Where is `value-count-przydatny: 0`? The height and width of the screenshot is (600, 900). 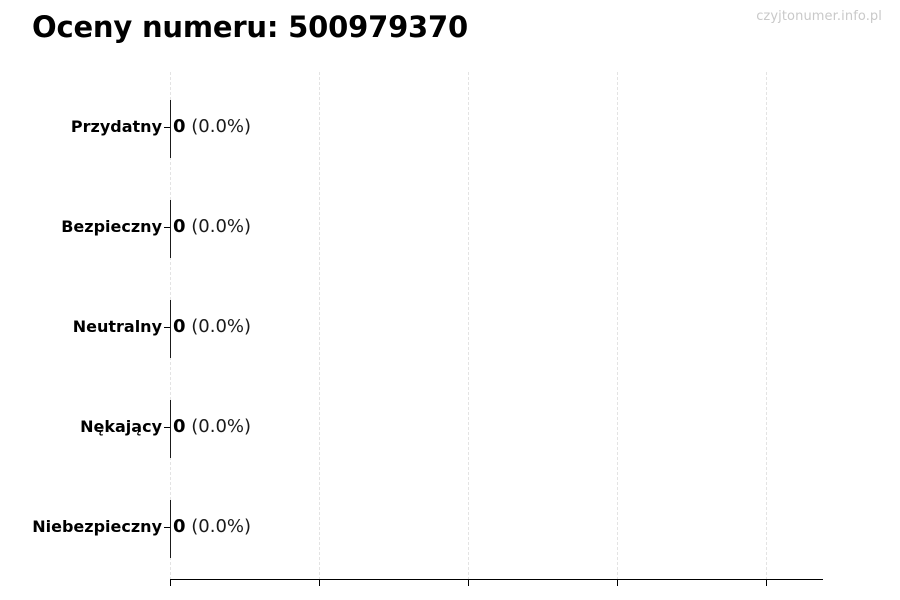 value-count-przydatny: 0 is located at coordinates (179, 126).